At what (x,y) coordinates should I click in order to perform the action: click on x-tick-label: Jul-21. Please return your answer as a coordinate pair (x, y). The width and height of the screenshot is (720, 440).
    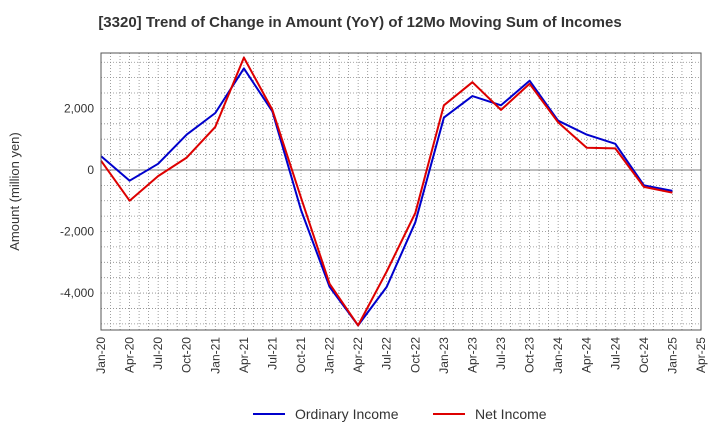
    Looking at the image, I should click on (272, 353).